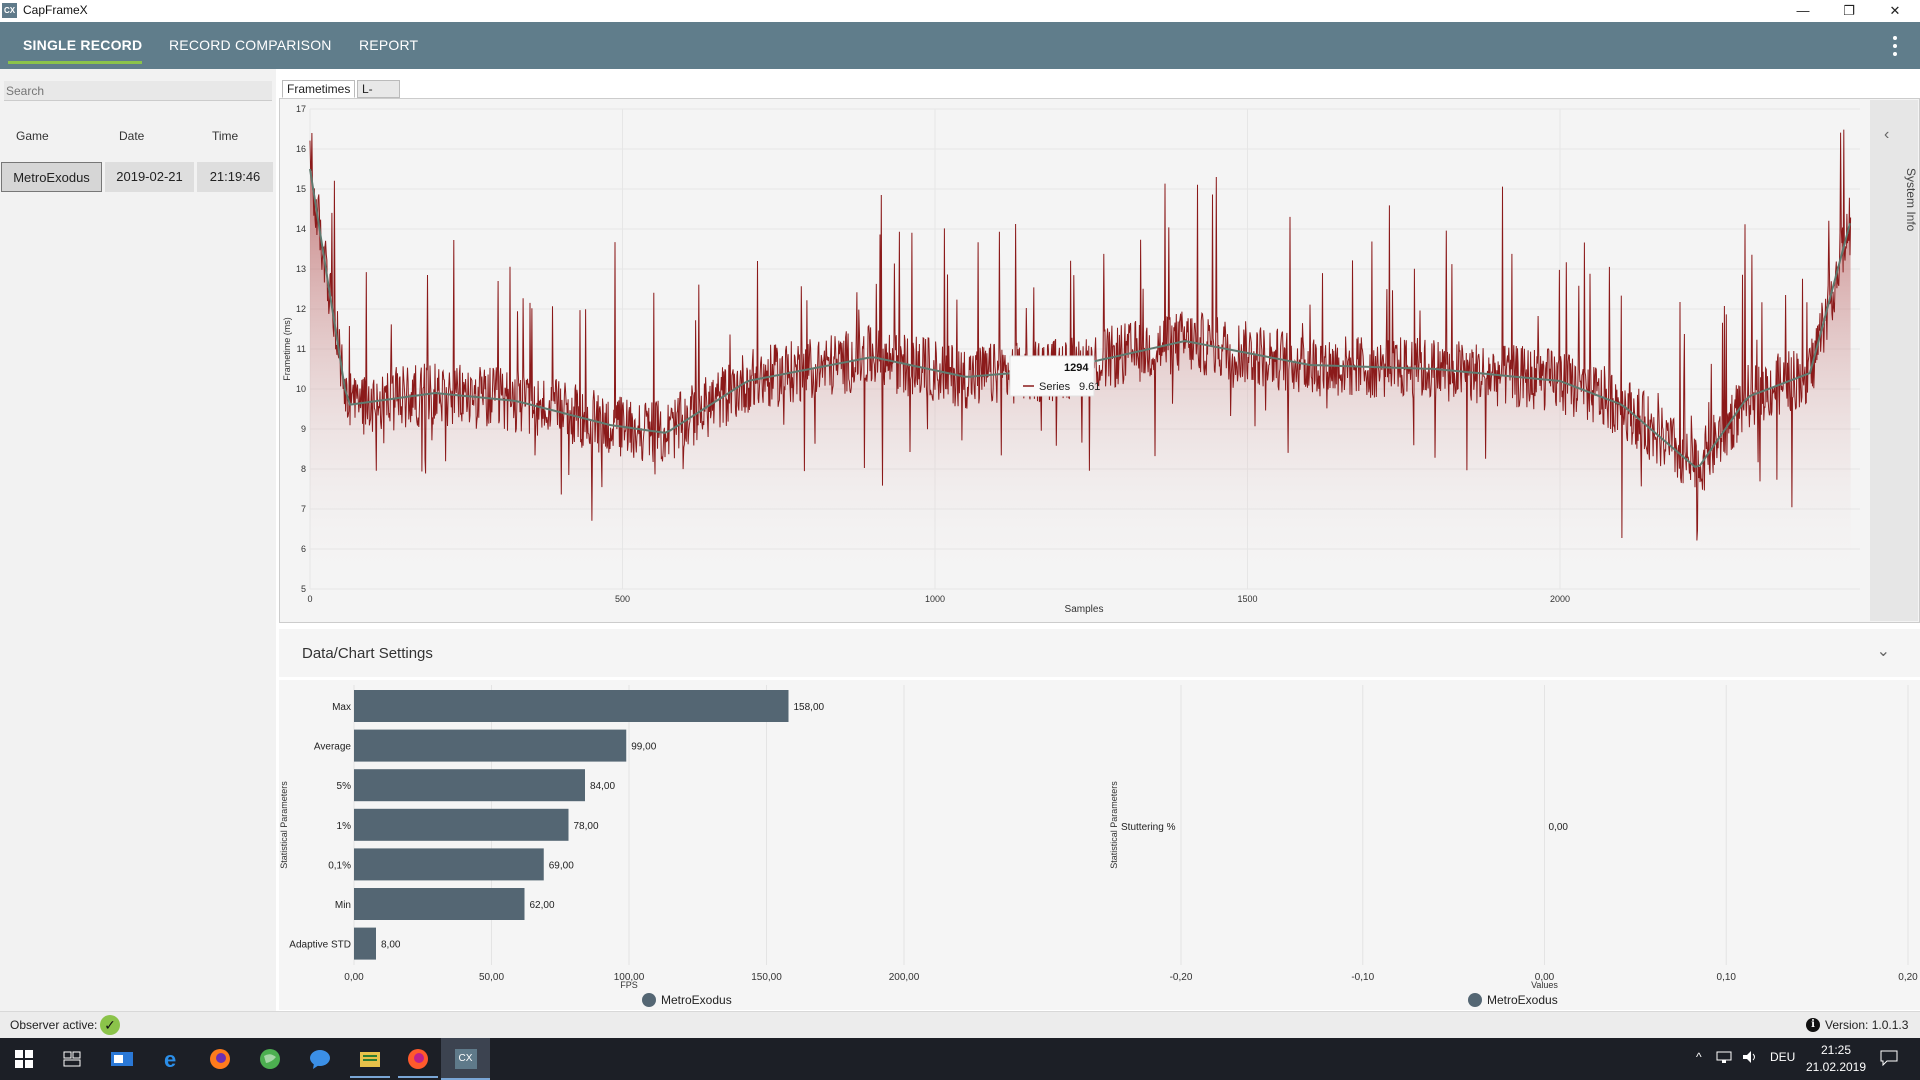  I want to click on stutter-tick-label: 0,00, so click(1545, 977).